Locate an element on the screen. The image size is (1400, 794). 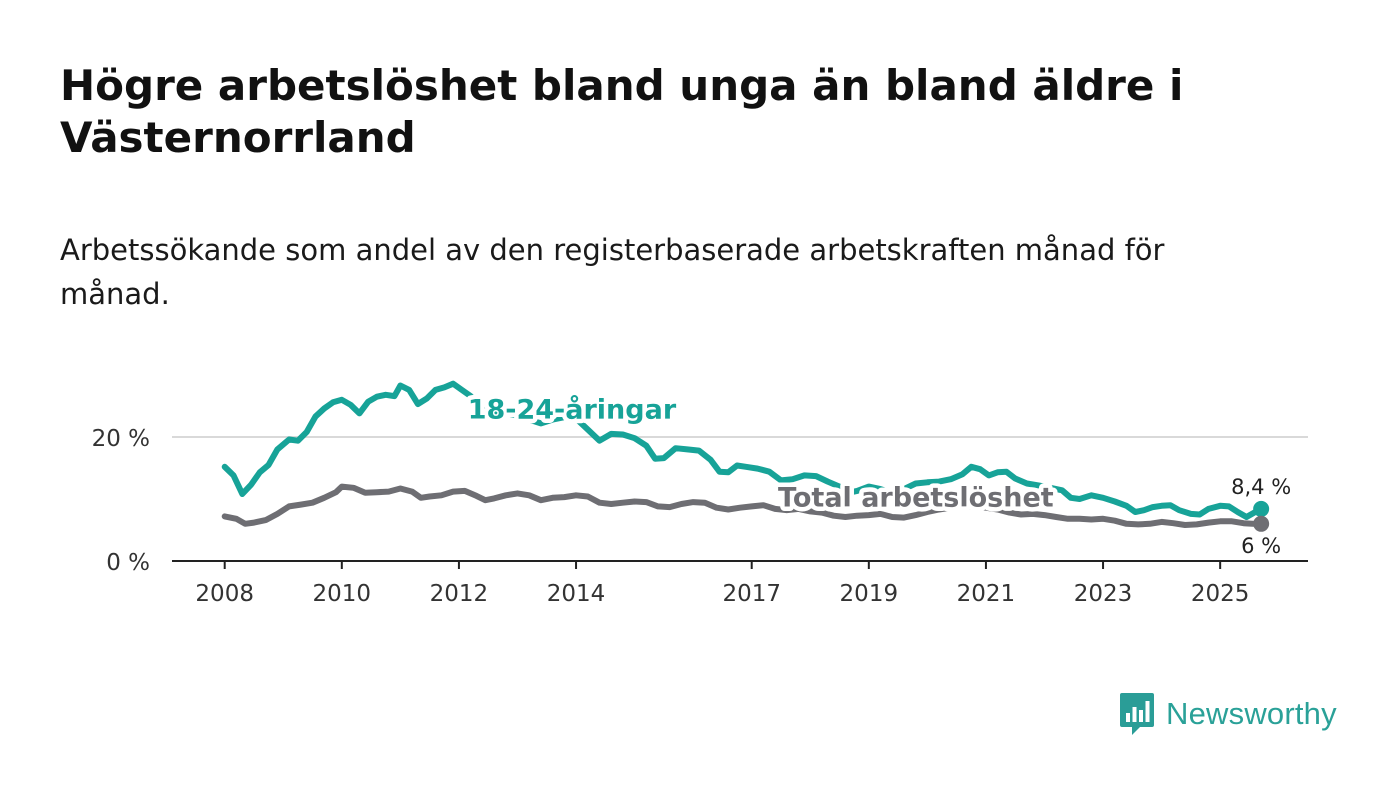
series-lines is located at coordinates (745, 456).